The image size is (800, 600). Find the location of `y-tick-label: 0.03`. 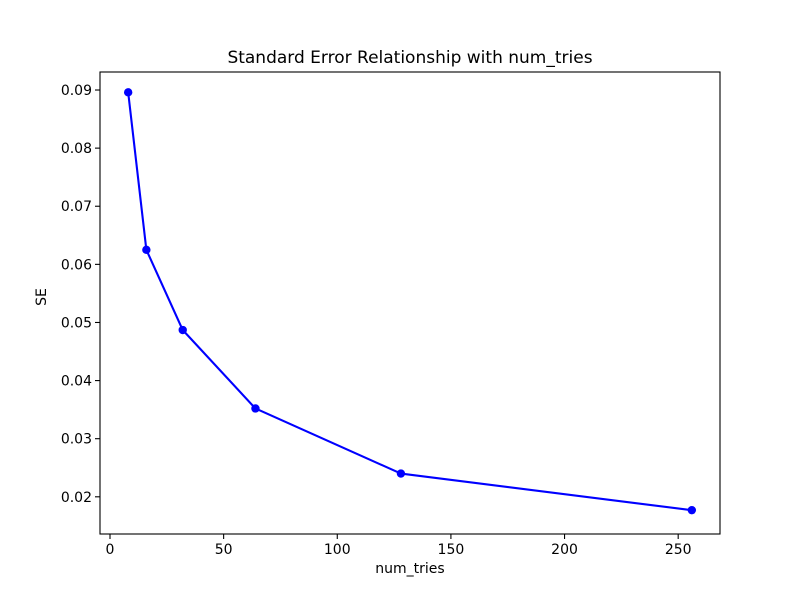

y-tick-label: 0.03 is located at coordinates (76, 440).